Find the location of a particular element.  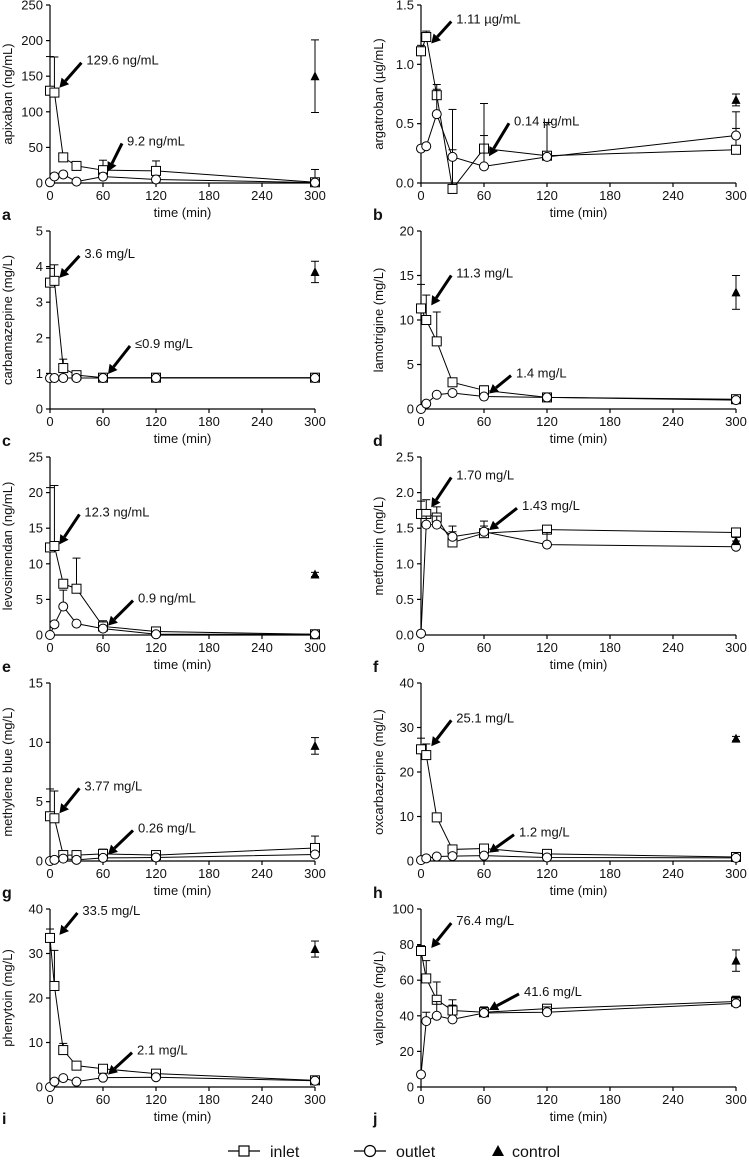

series-control is located at coordinates (315, 746).